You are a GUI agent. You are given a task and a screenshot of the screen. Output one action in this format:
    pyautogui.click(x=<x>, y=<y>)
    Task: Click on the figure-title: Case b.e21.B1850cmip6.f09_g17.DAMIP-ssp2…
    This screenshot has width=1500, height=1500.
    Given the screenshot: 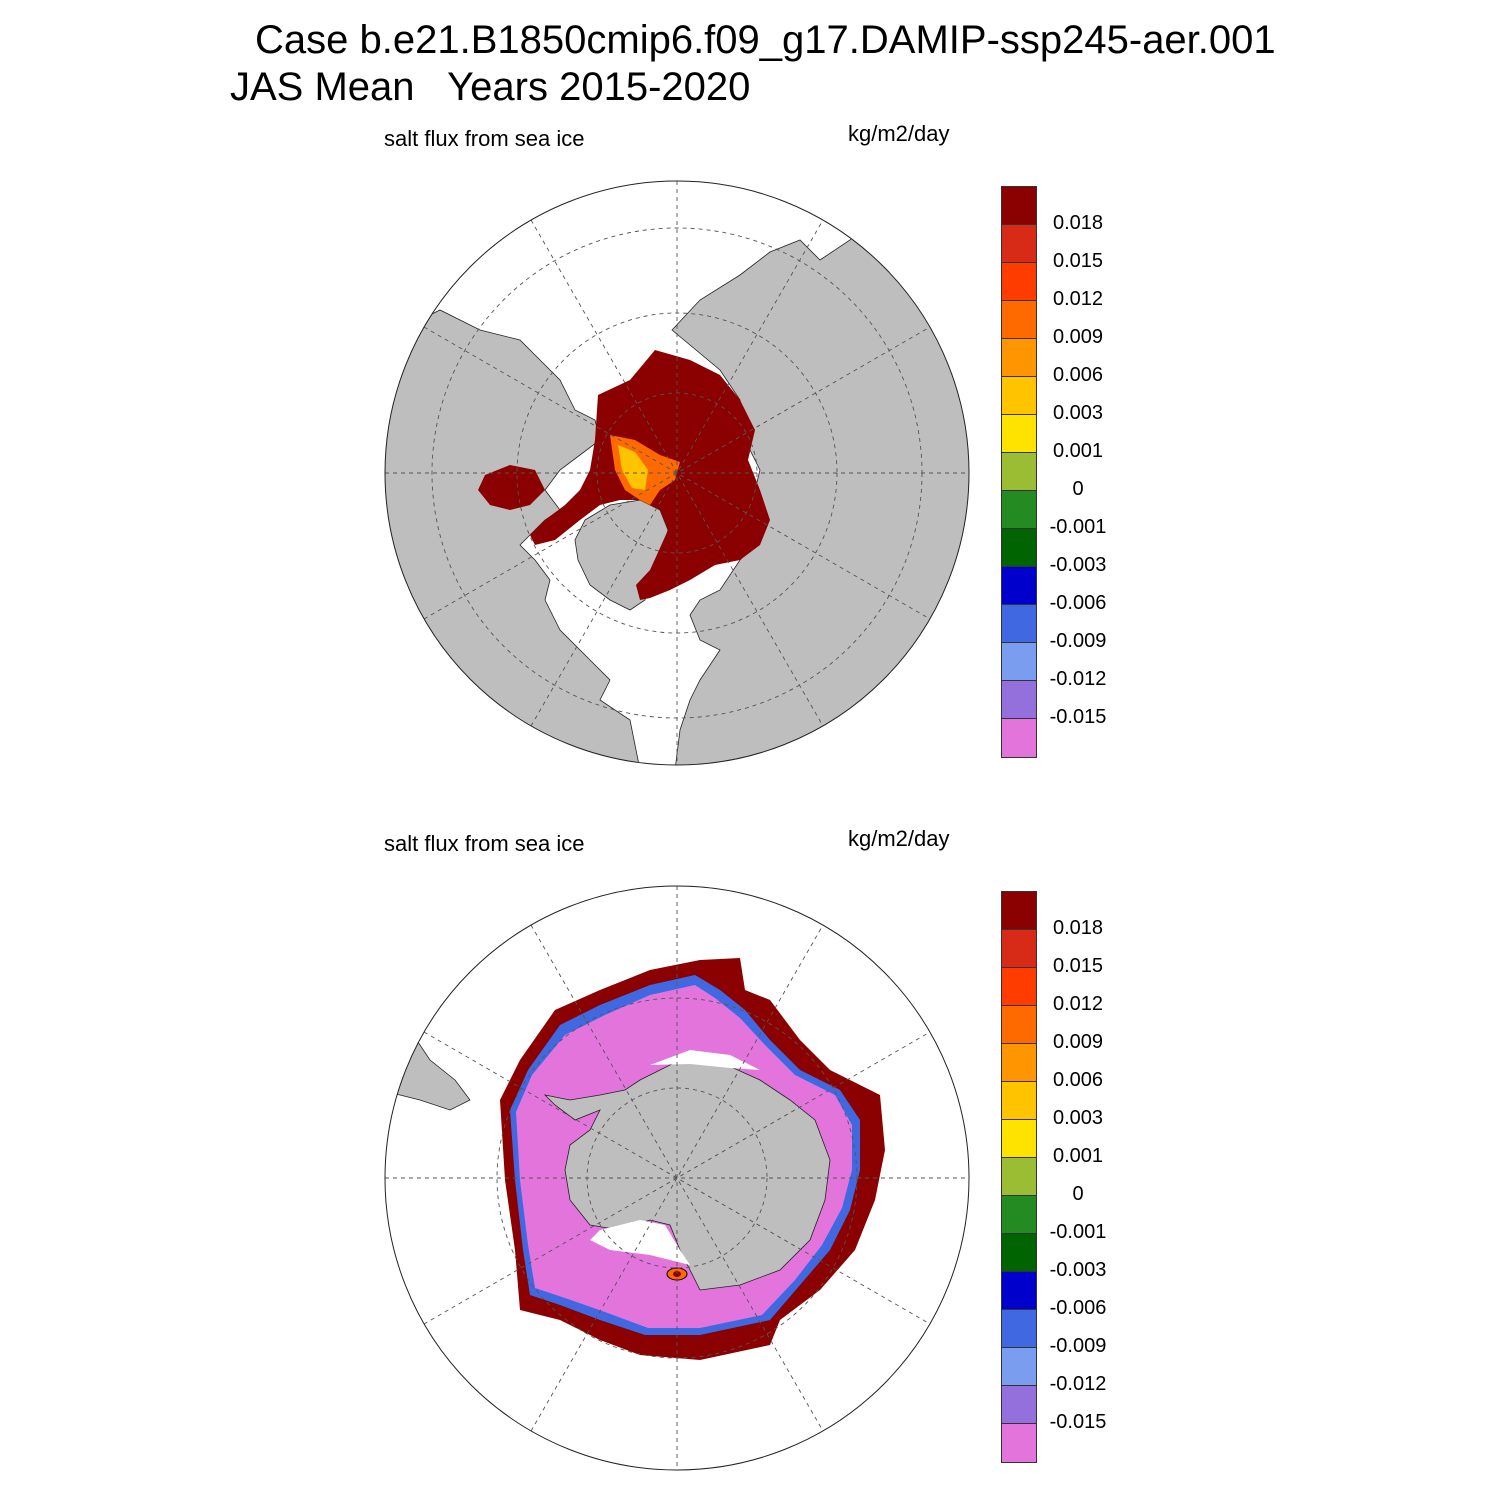 What is the action you would take?
    pyautogui.click(x=765, y=40)
    